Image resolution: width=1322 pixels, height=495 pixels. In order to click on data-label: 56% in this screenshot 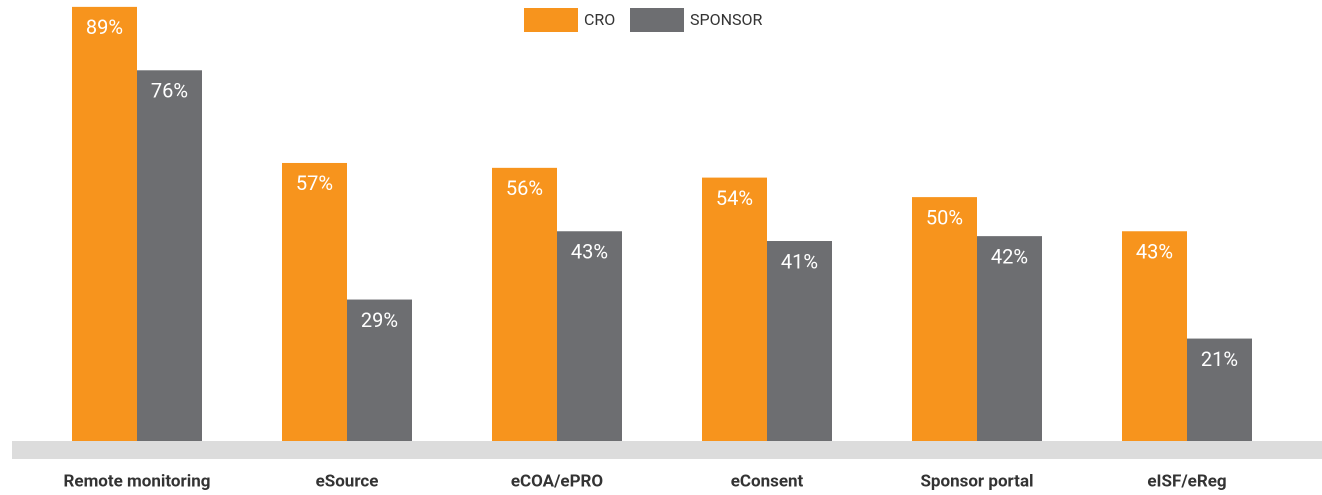, I will do `click(524, 188)`.